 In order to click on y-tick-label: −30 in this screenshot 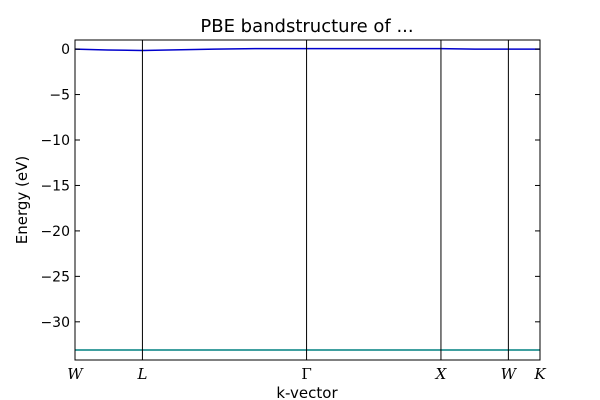, I will do `click(55, 323)`.